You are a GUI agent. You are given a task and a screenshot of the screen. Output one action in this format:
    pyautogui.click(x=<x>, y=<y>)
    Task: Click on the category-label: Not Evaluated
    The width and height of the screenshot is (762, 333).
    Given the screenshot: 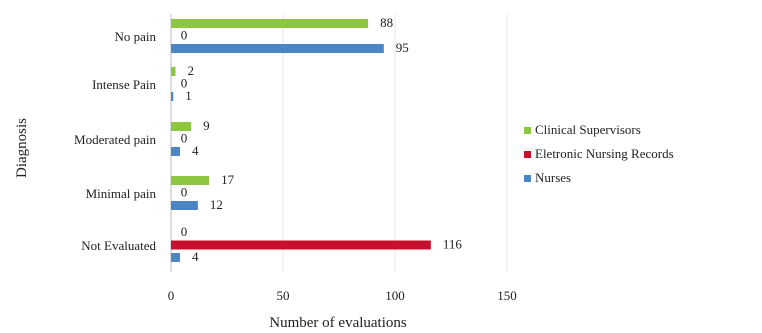 What is the action you would take?
    pyautogui.click(x=118, y=245)
    